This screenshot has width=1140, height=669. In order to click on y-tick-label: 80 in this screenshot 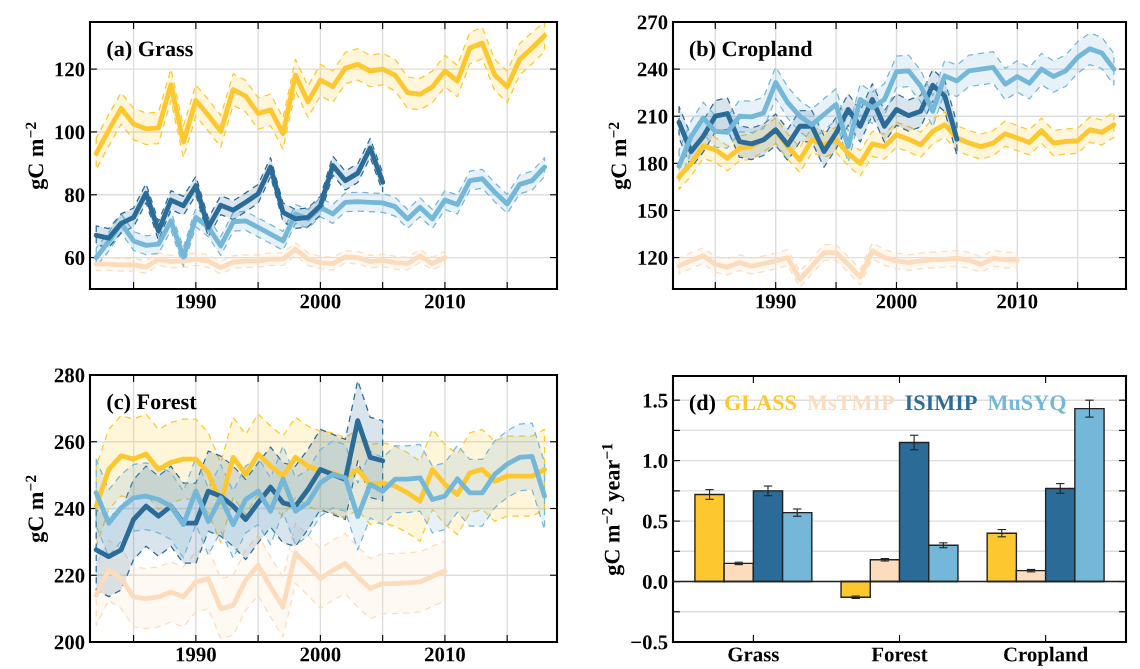, I will do `click(75, 195)`.